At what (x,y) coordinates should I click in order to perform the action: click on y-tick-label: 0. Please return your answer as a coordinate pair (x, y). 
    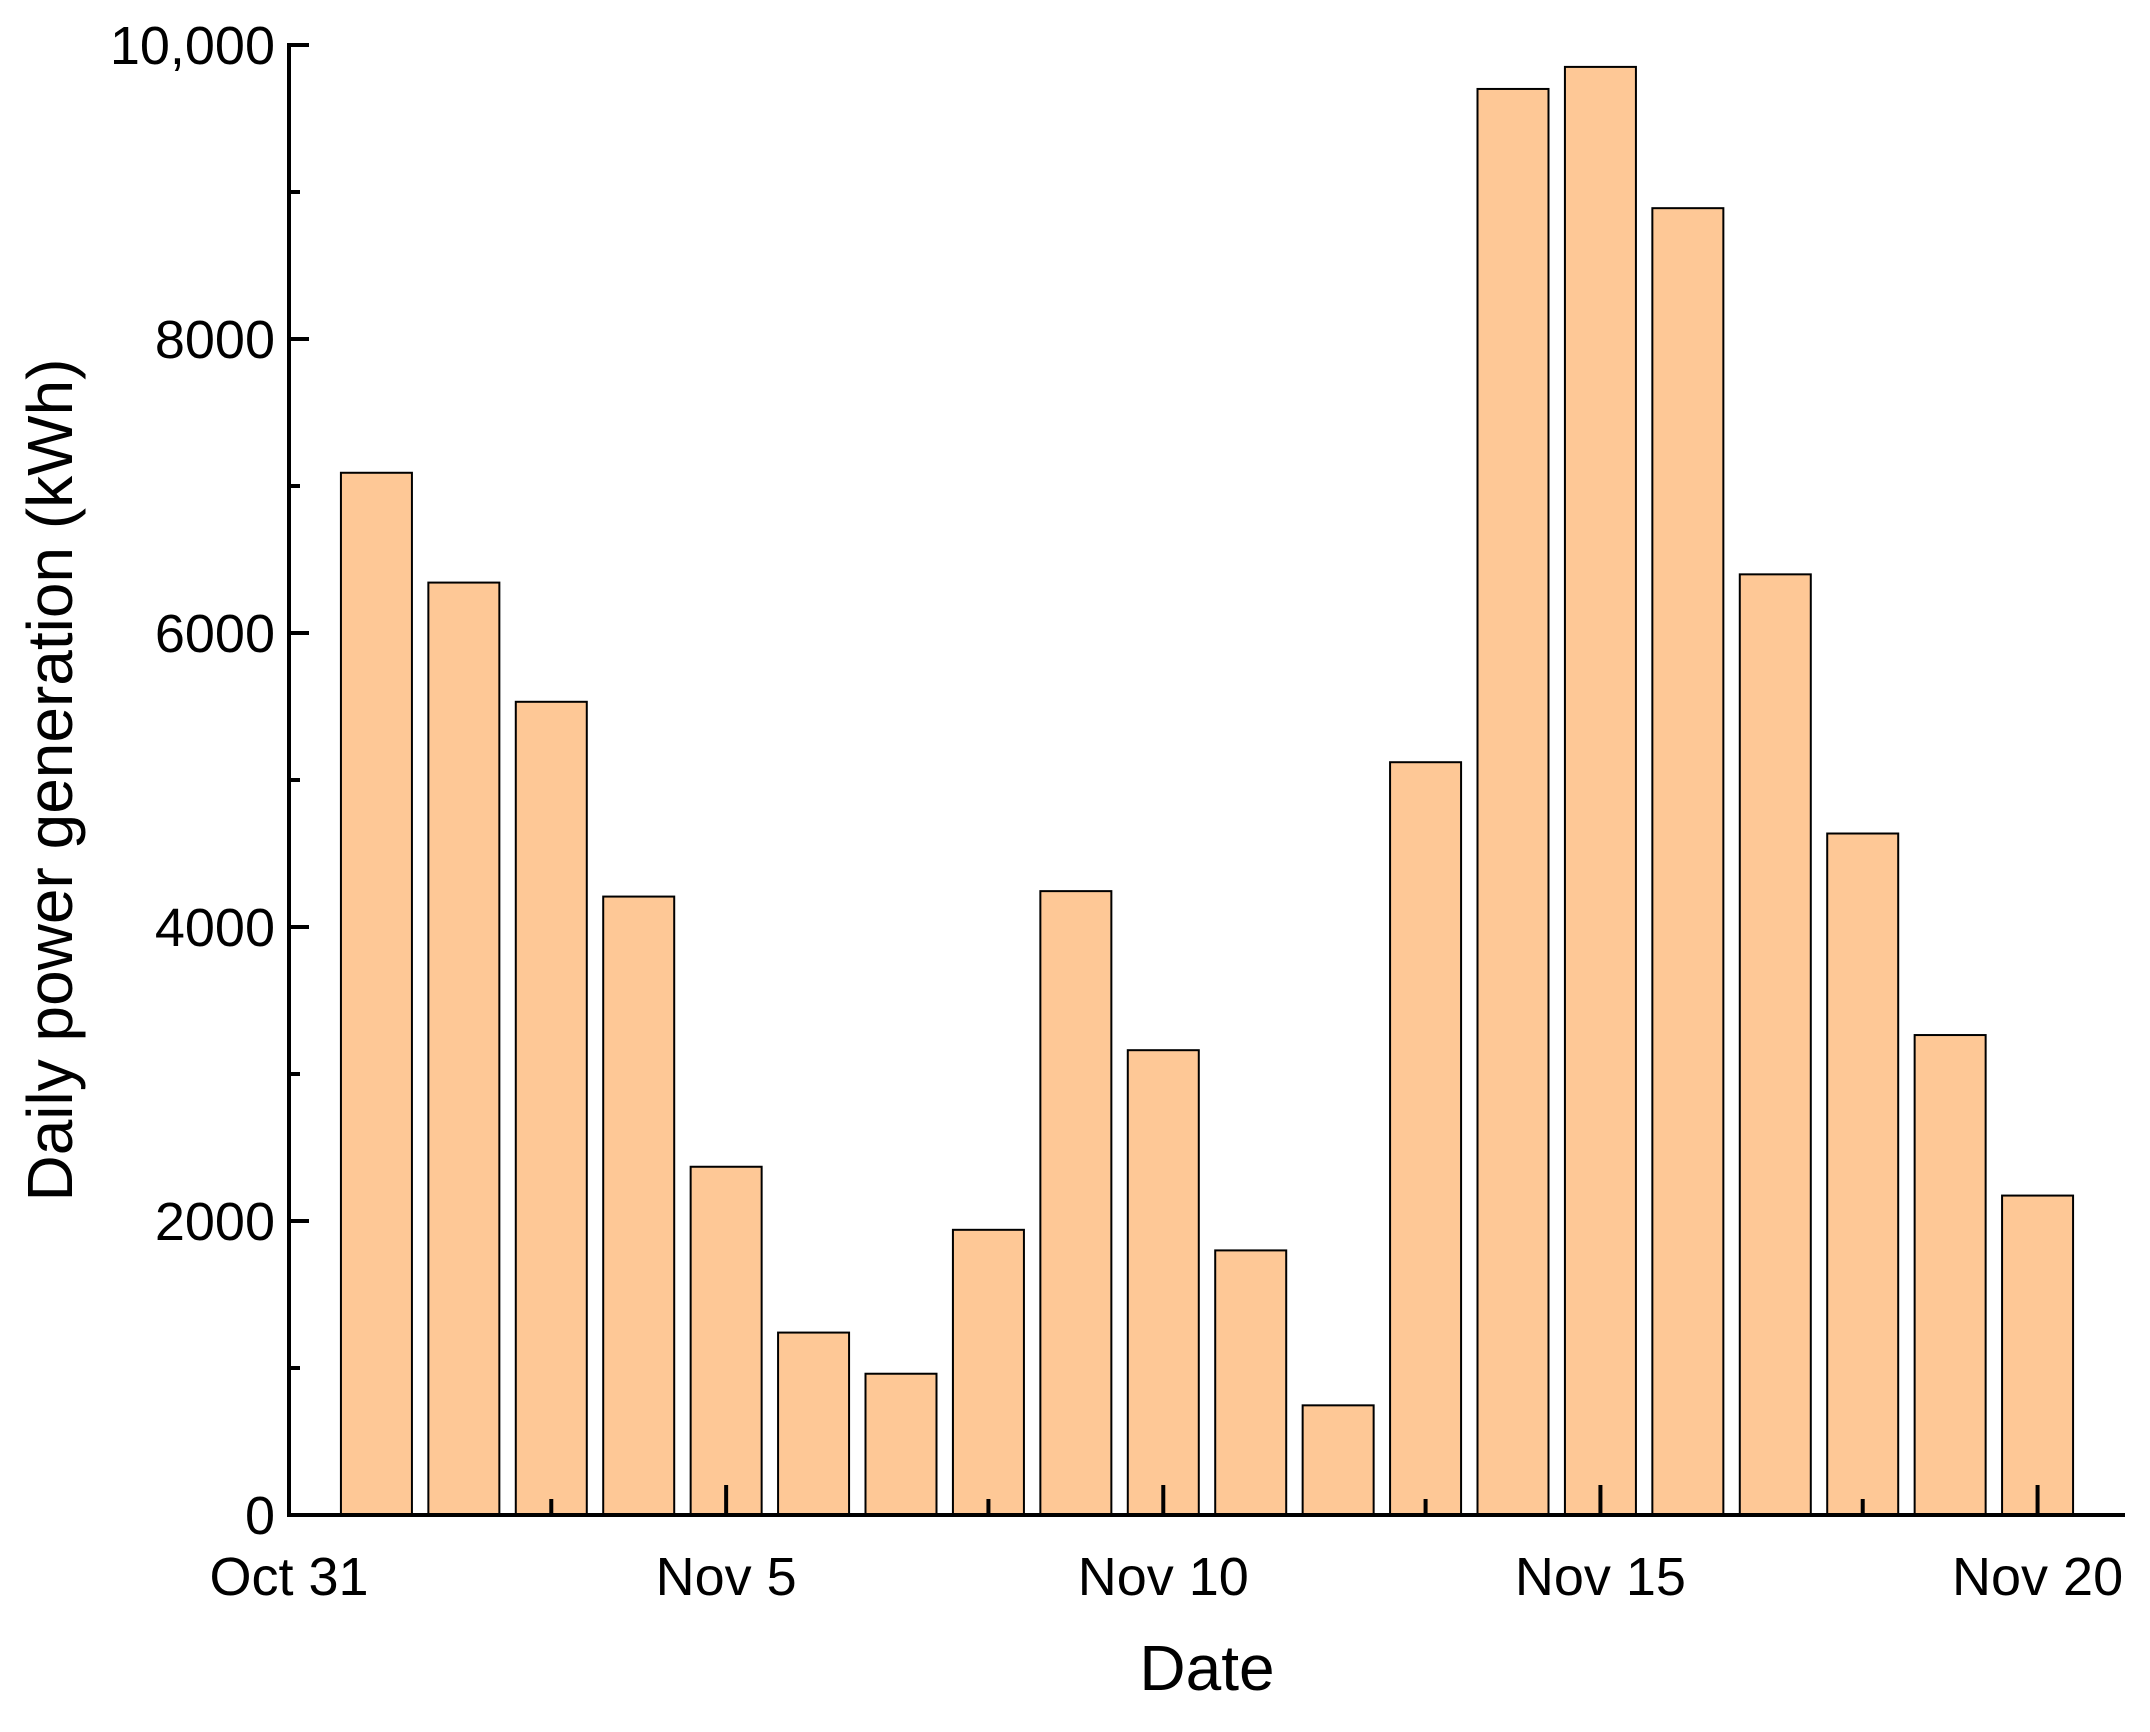
    Looking at the image, I should click on (260, 1516).